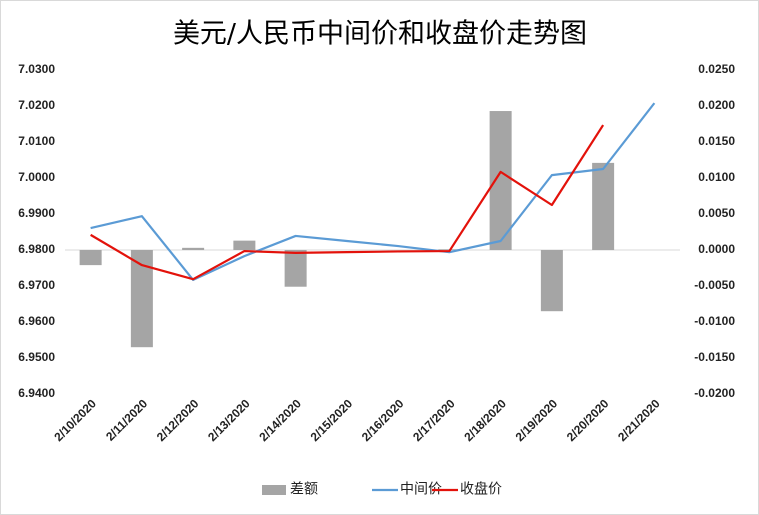 The image size is (759, 515). Describe the element at coordinates (716, 141) in the screenshot. I see `y2-tick-label: 0.0150` at that location.